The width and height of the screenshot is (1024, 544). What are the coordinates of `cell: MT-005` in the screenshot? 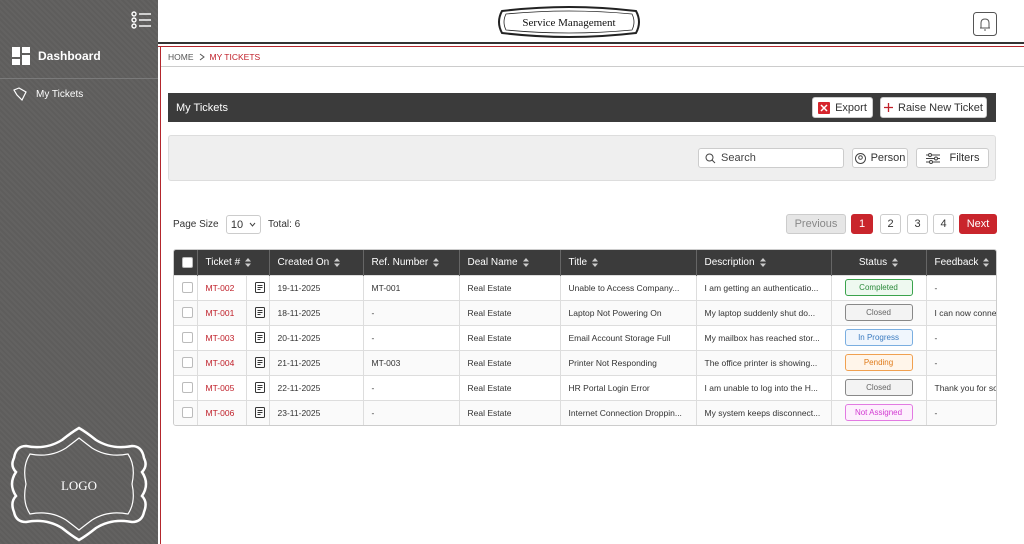 It's located at (222, 387).